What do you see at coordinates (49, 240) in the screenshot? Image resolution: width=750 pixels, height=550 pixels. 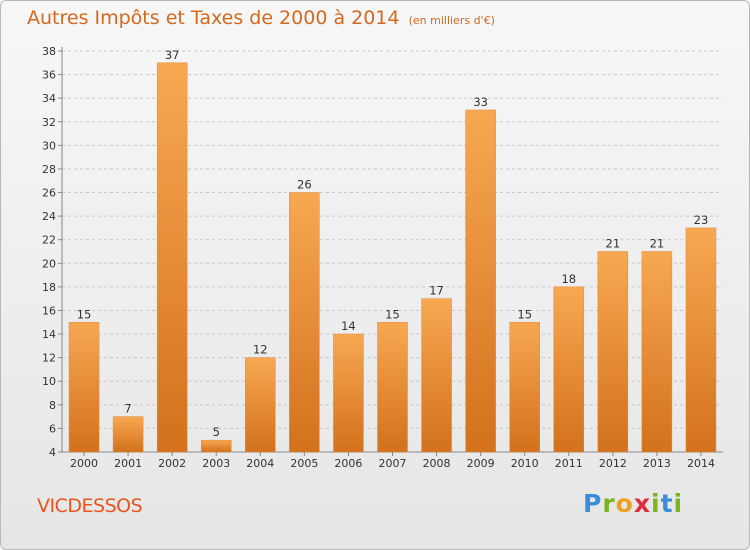 I see `y-tick-label: 22` at bounding box center [49, 240].